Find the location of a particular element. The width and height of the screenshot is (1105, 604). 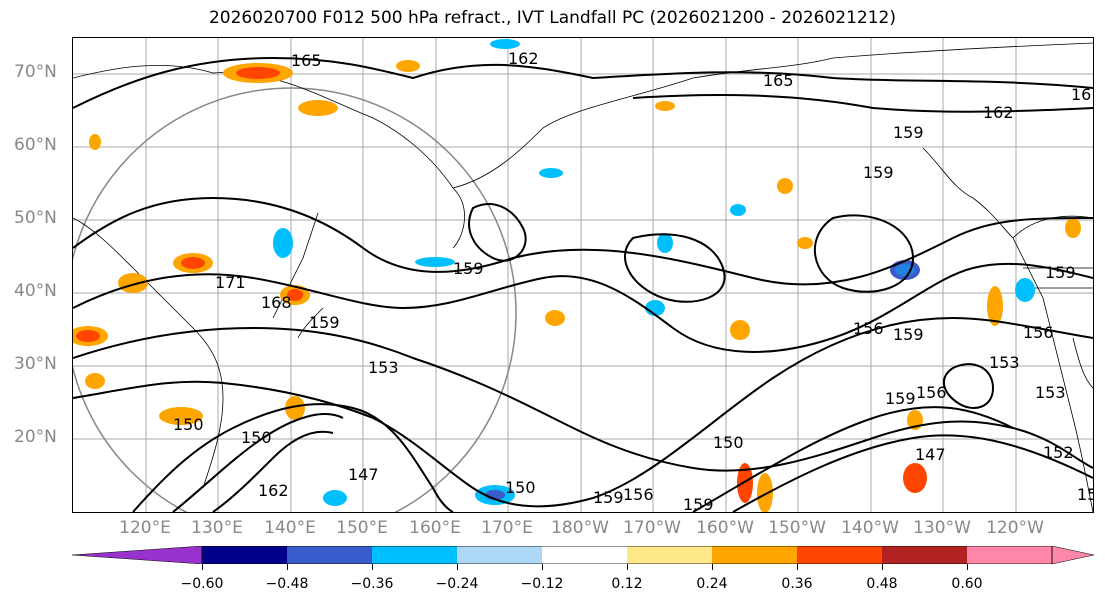

lon-label: 140°W is located at coordinates (870, 528).